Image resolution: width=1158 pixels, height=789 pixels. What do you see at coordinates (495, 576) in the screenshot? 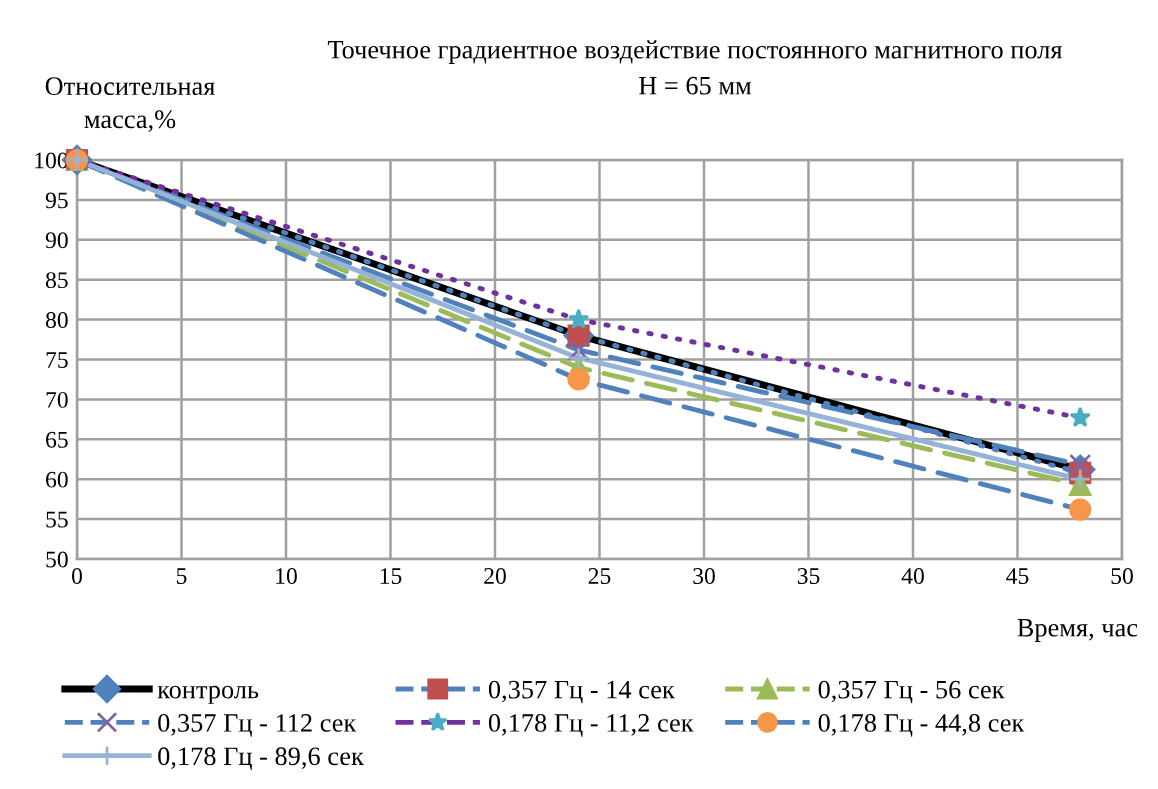
I see `x-tick-label: 20` at bounding box center [495, 576].